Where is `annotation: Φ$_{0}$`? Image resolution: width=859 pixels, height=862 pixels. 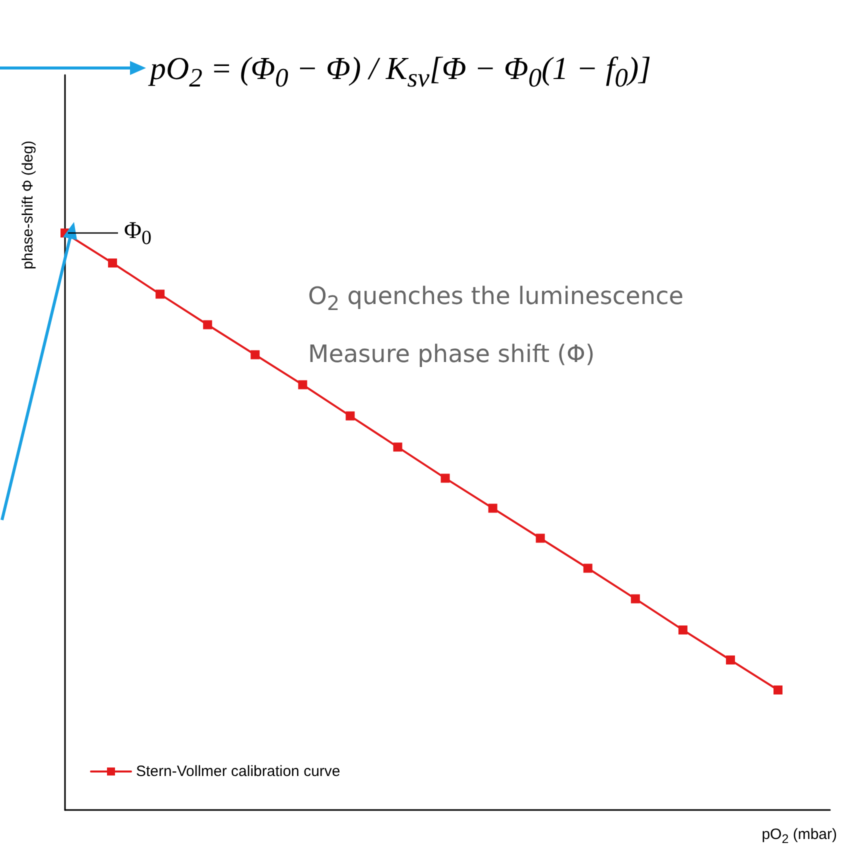
annotation: Φ$_{0}$ is located at coordinates (138, 234).